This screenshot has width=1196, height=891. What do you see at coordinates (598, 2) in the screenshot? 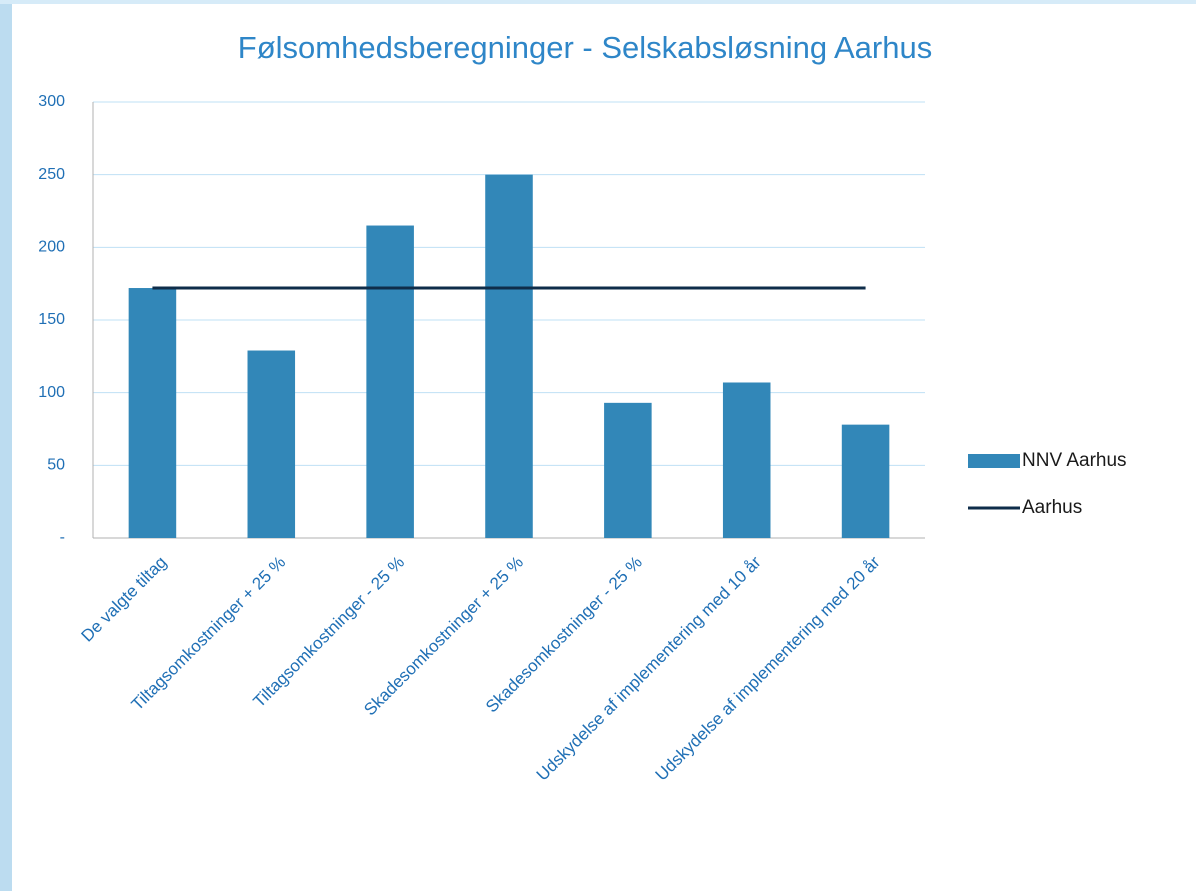
I see `frame-top` at bounding box center [598, 2].